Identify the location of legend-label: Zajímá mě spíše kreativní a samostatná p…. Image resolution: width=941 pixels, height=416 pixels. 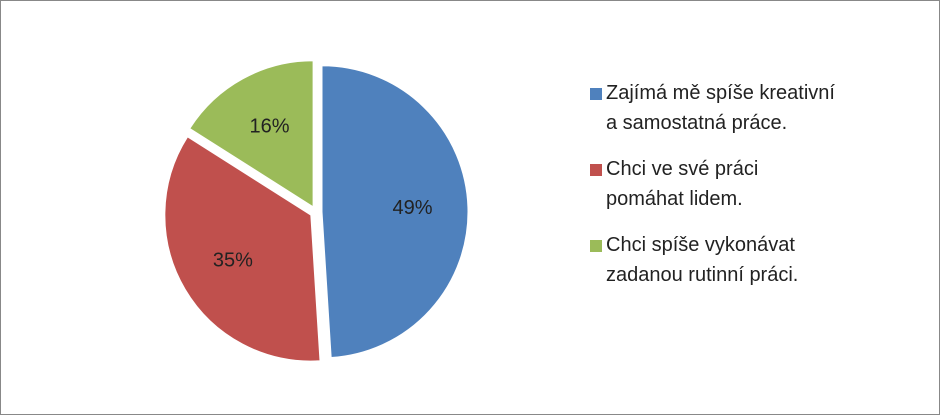
(720, 108).